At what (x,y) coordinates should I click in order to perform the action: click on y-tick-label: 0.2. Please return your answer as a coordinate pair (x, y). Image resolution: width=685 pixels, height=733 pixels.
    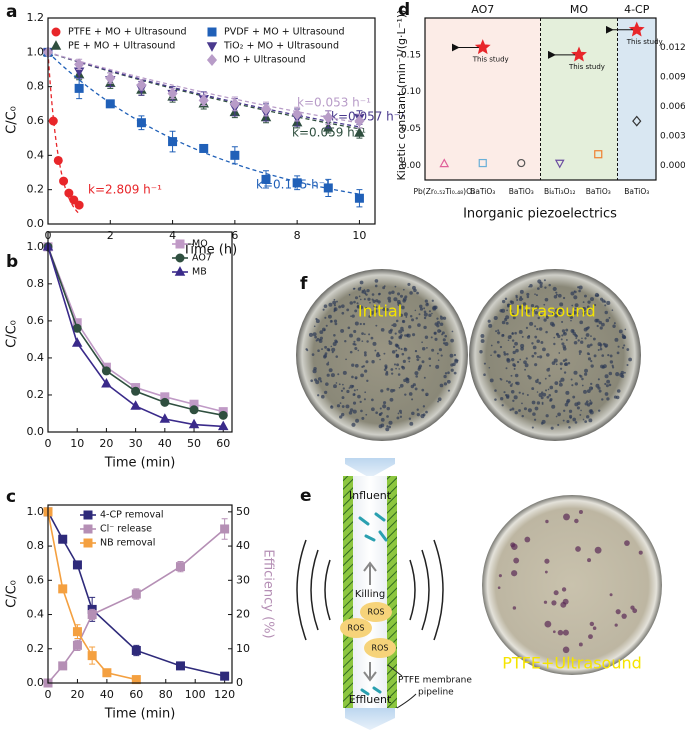
    Looking at the image, I should click on (36, 394).